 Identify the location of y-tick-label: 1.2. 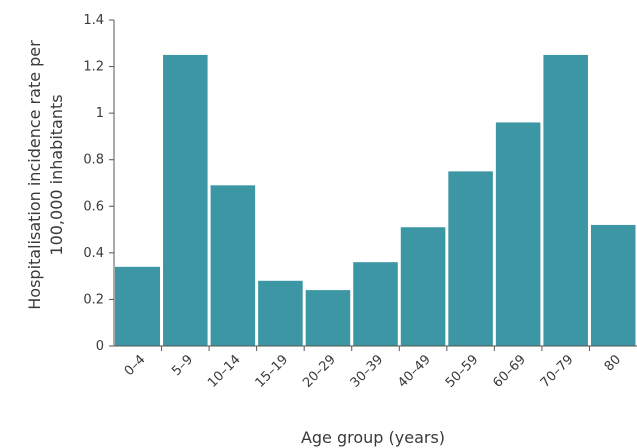
(93, 67).